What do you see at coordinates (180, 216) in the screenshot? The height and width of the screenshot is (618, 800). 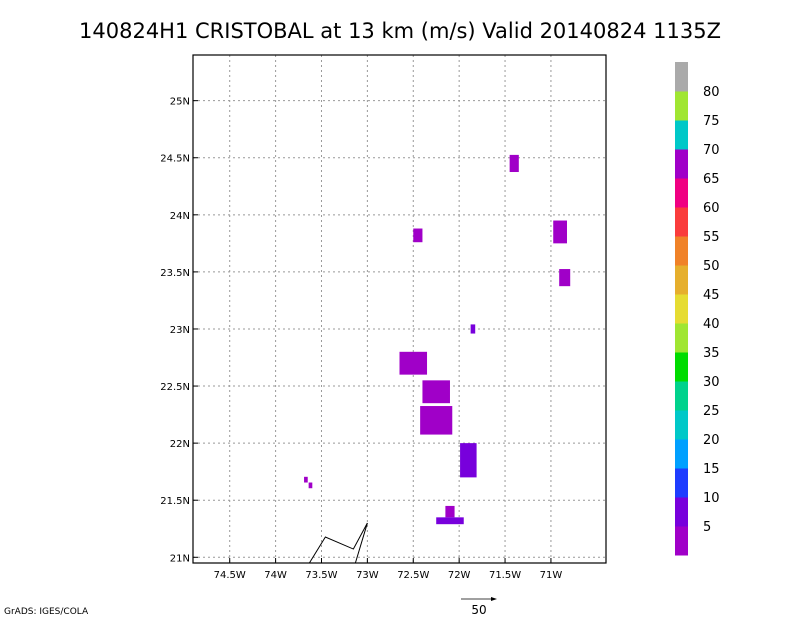 I see `y-tick-label: 24N` at bounding box center [180, 216].